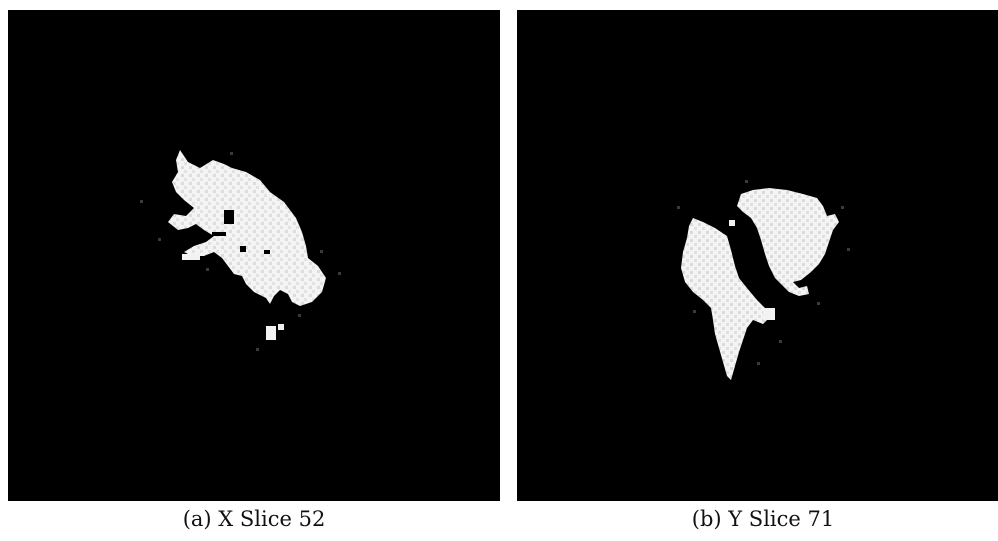 This screenshot has height=541, width=998. I want to click on x-slice-segmentation-mask, so click(240, 250).